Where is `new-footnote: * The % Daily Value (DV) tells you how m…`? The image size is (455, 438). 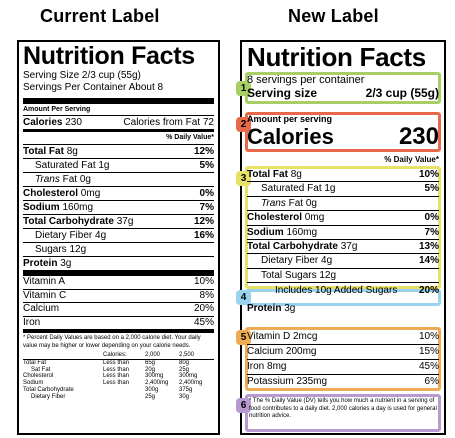 new-footnote: * The % Daily Value (DV) tells you how m… is located at coordinates (343, 408).